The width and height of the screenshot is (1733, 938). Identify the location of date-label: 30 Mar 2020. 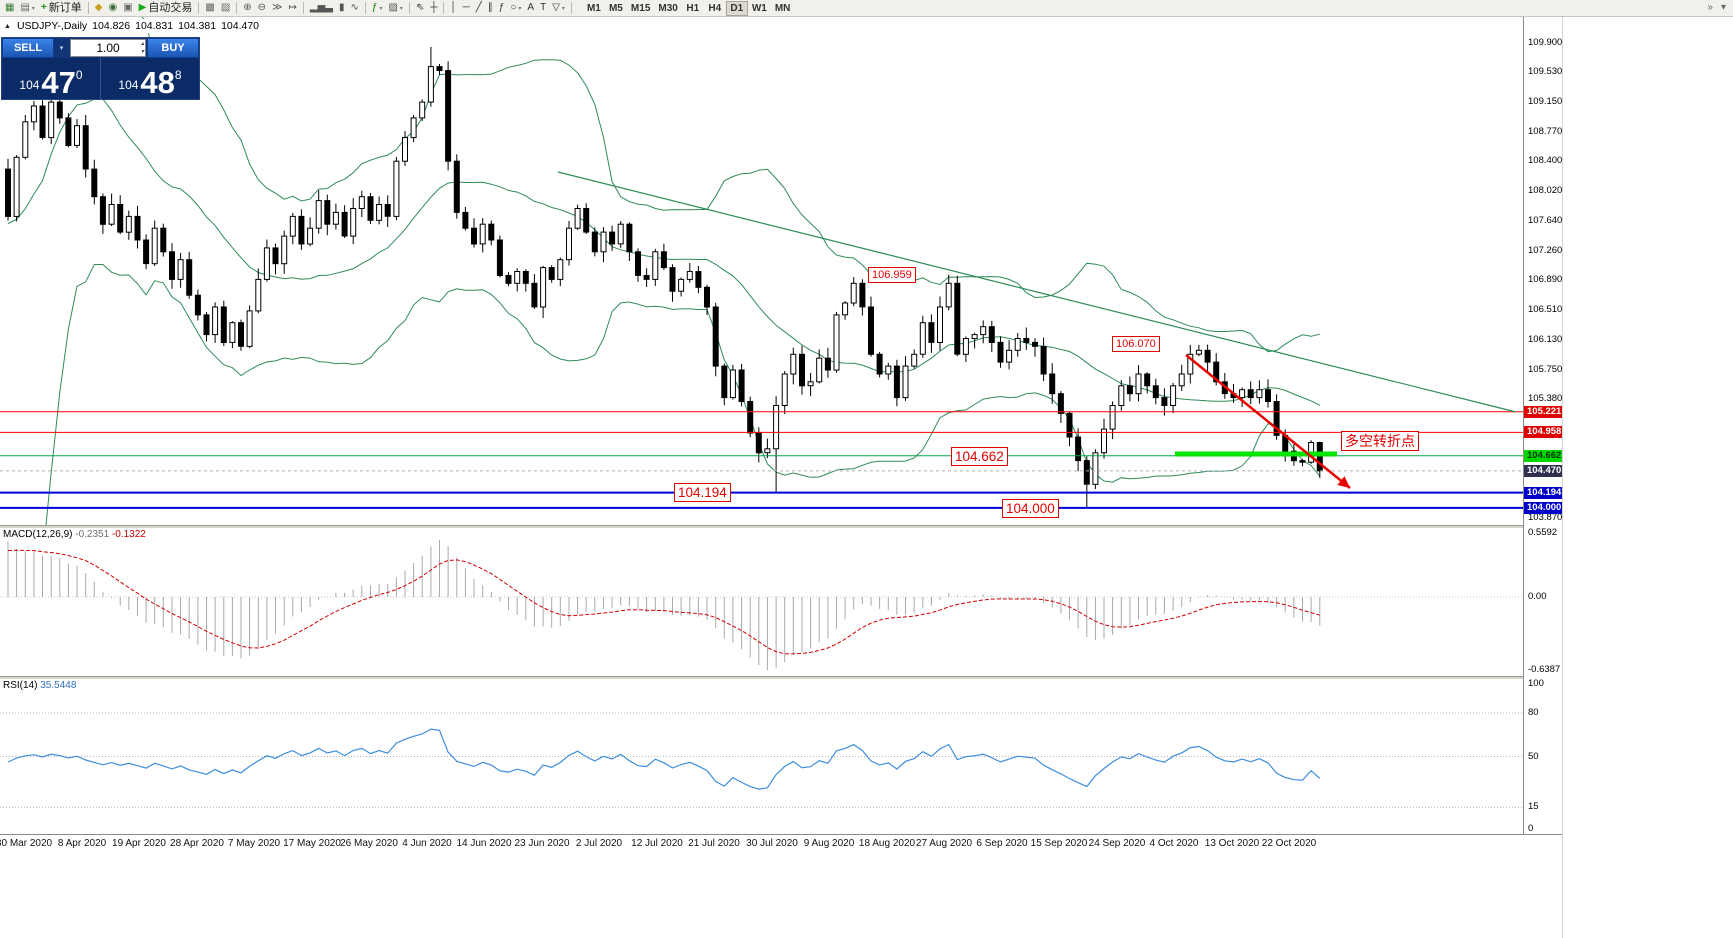
(26, 843).